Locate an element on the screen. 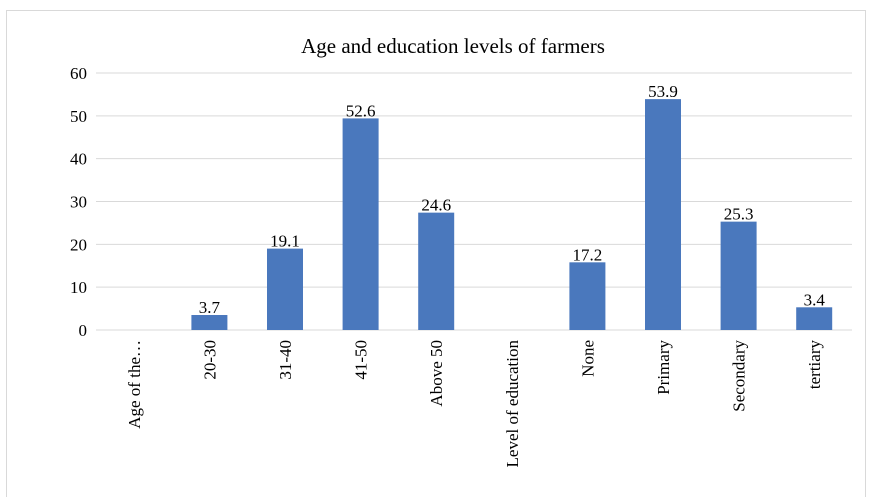  y-tick-label: 40 is located at coordinates (78, 159).